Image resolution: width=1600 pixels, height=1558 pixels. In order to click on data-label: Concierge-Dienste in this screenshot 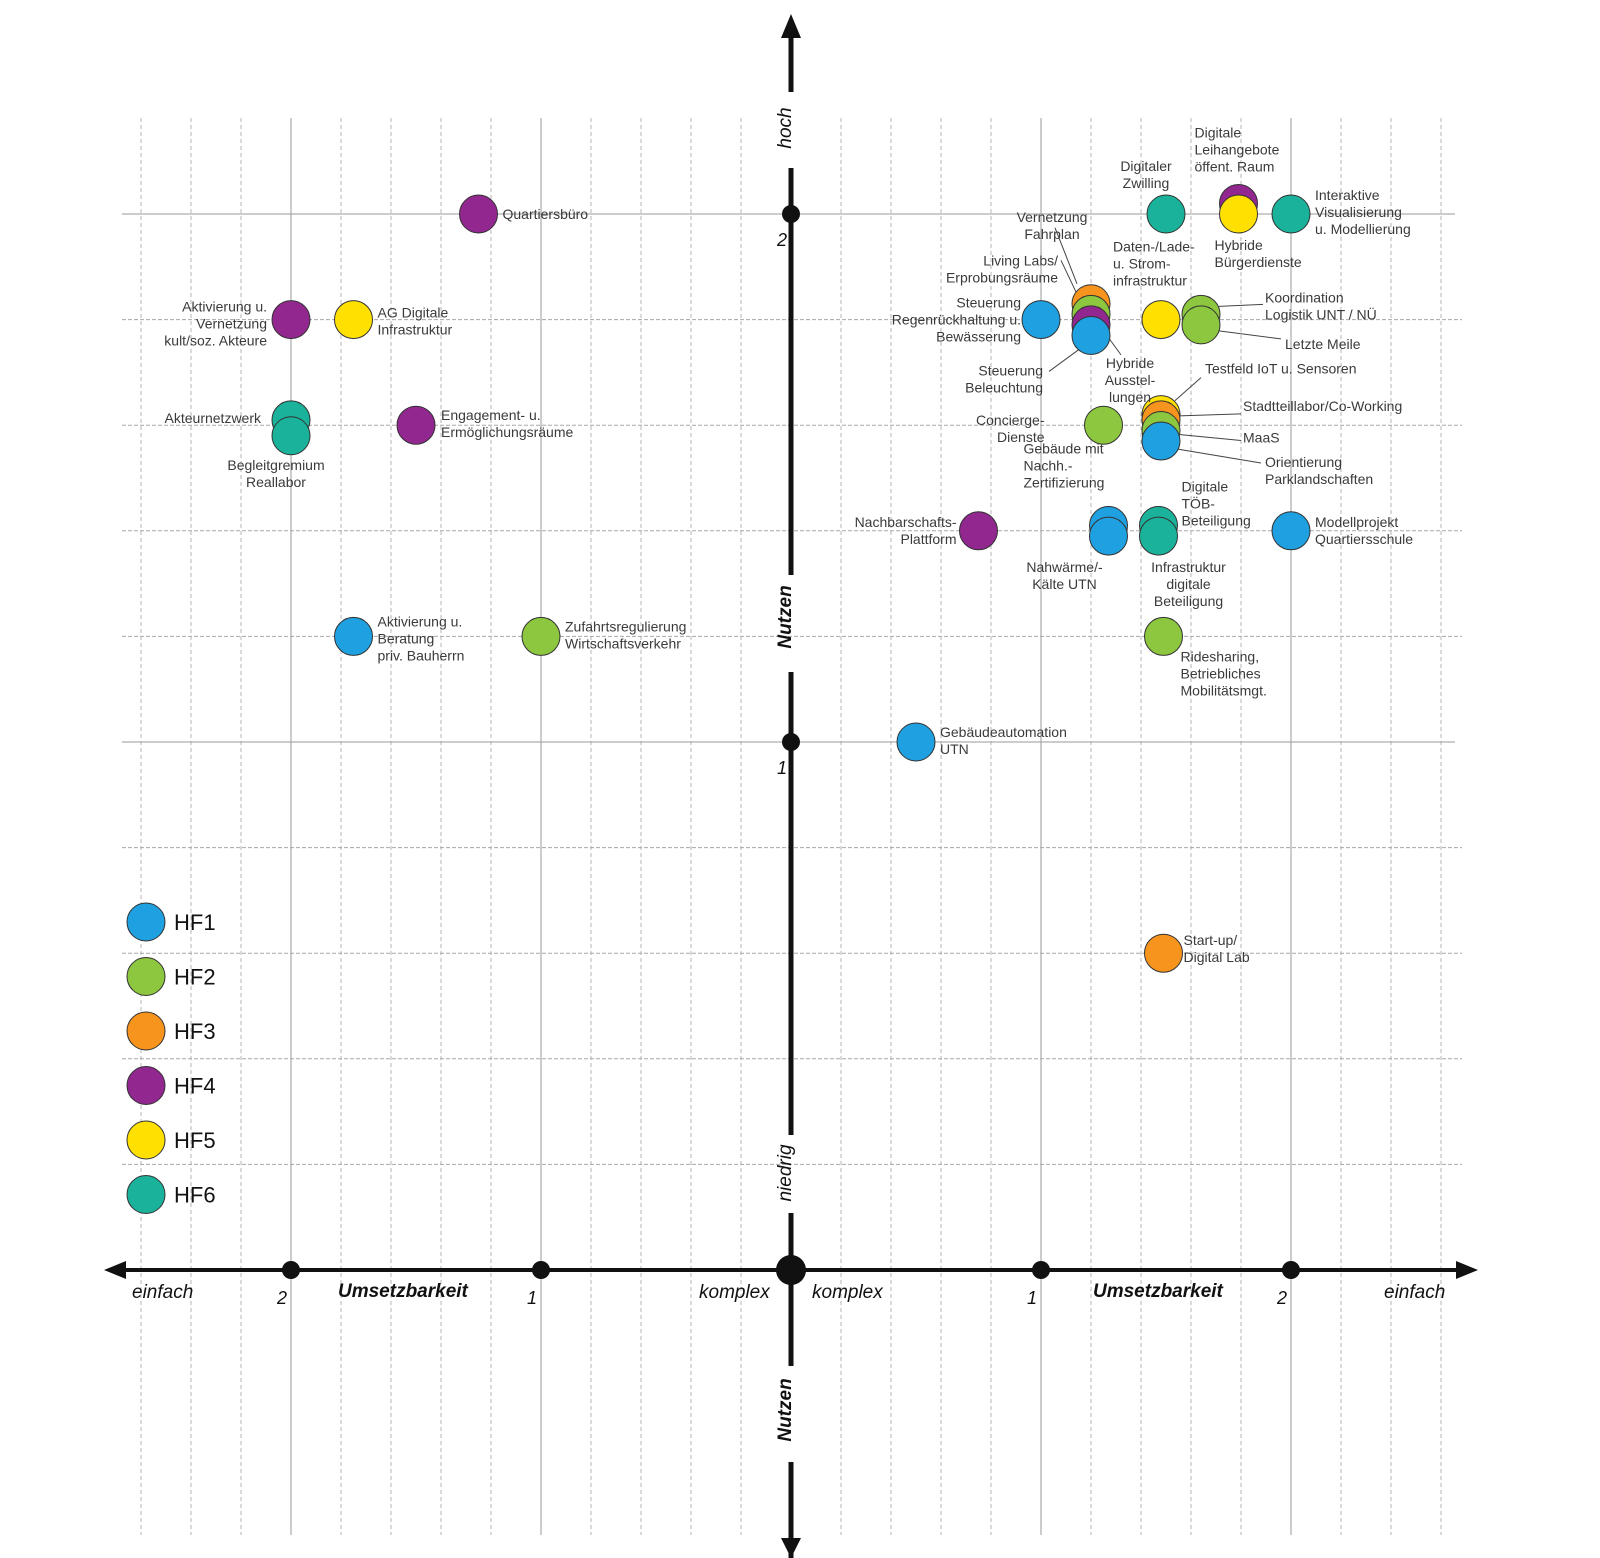, I will do `click(1010, 428)`.